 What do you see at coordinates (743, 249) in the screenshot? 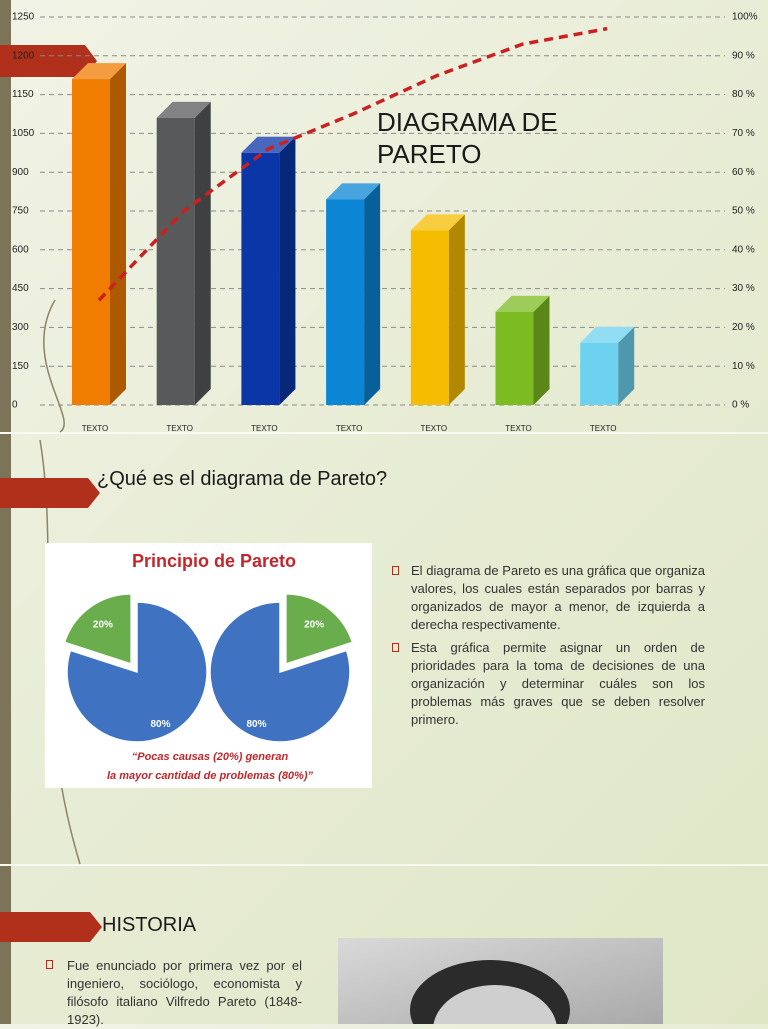
I see `y-tick-label: 40 %` at bounding box center [743, 249].